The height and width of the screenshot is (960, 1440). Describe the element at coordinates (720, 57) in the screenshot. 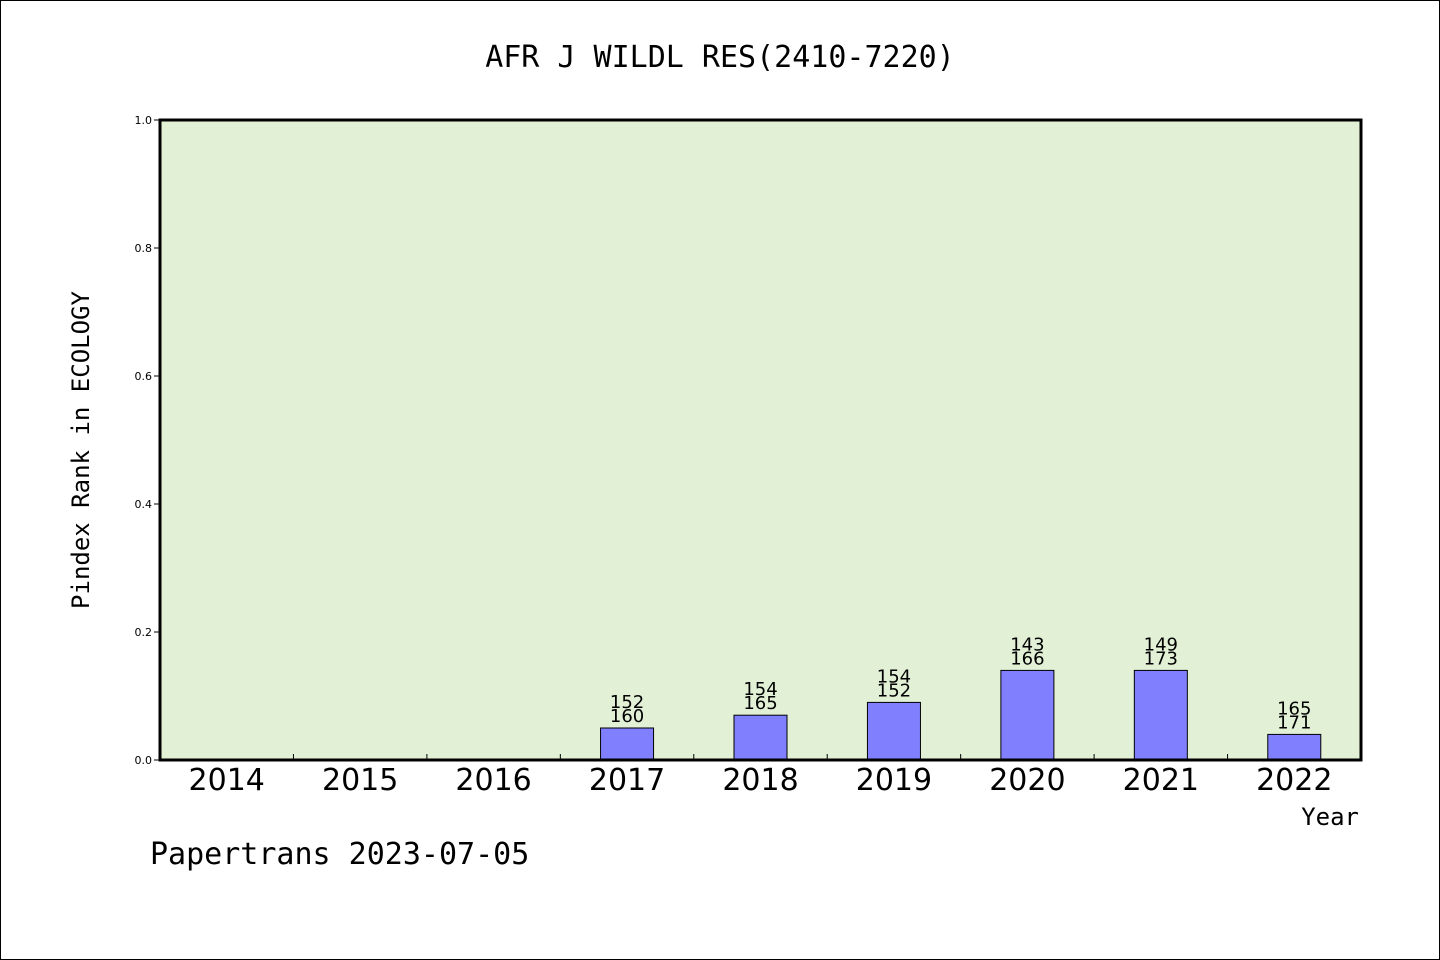

I see `chart-title: AFR J WILDL RES(2410-7220)` at that location.